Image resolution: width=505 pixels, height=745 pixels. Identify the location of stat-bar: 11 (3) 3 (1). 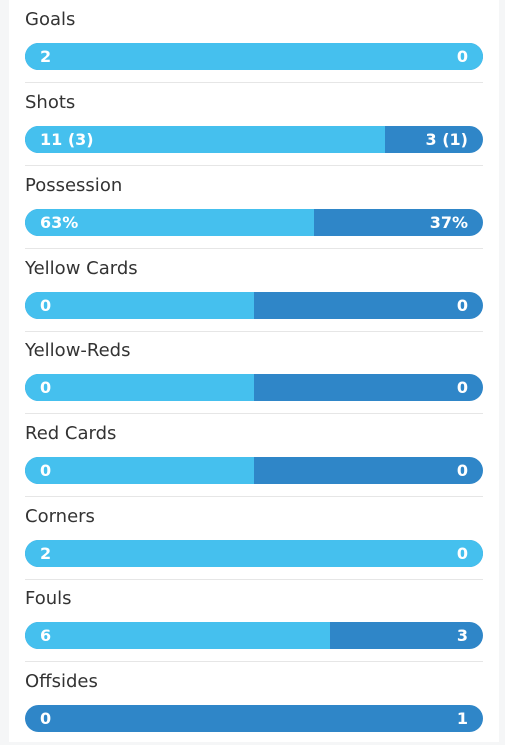
(254, 139).